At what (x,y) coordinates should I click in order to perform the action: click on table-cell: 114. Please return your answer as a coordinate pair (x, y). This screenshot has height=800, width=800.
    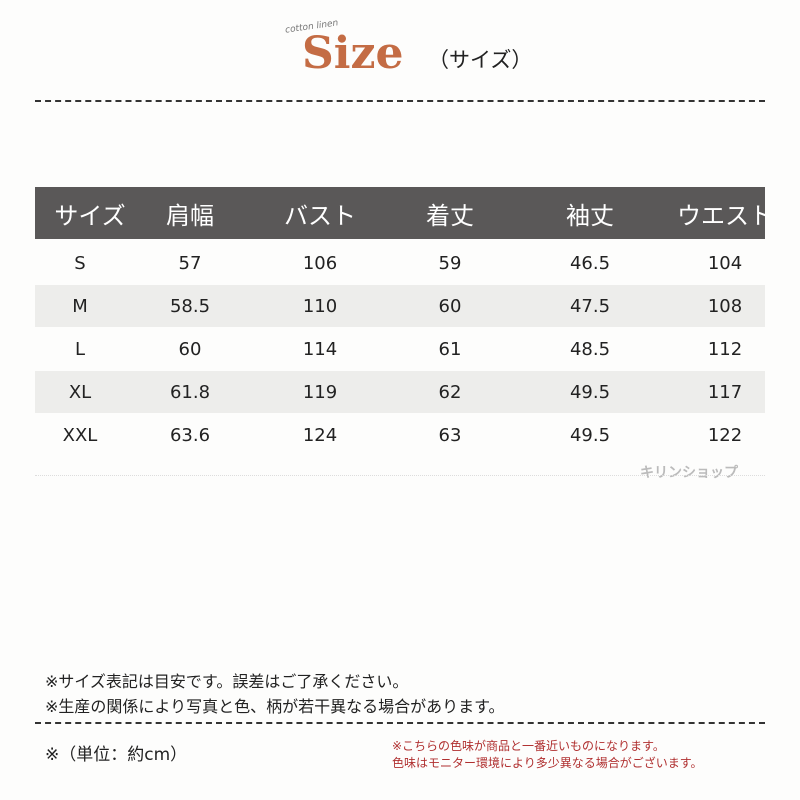
    Looking at the image, I should click on (320, 349).